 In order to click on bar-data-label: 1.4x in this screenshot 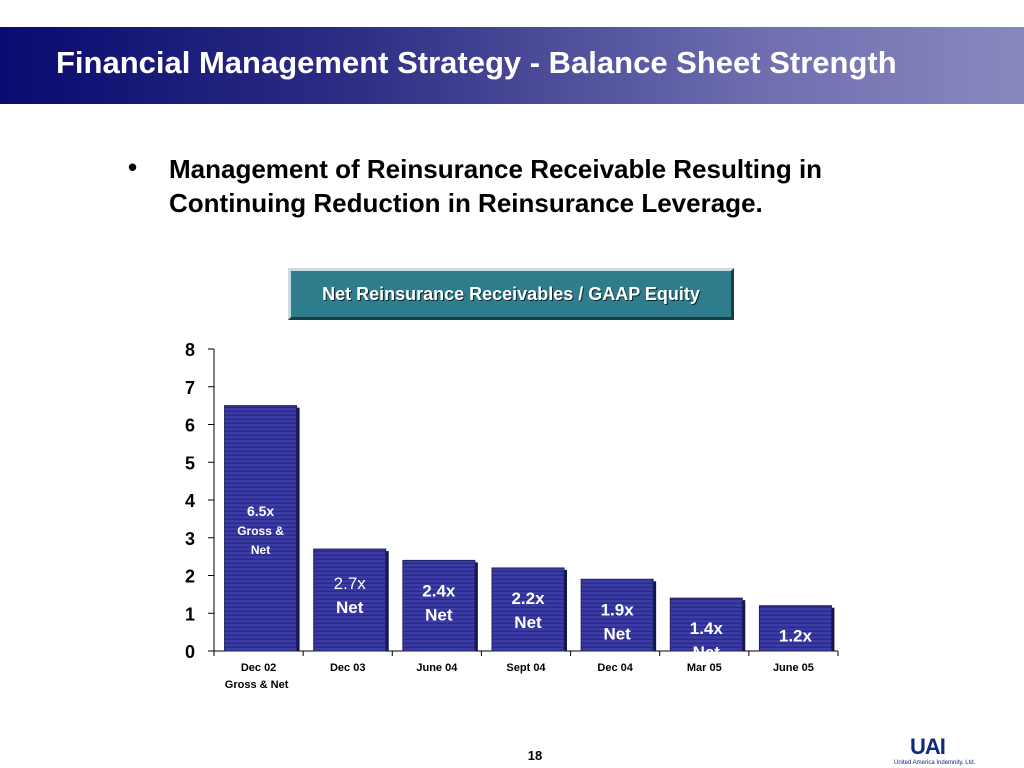, I will do `click(707, 628)`.